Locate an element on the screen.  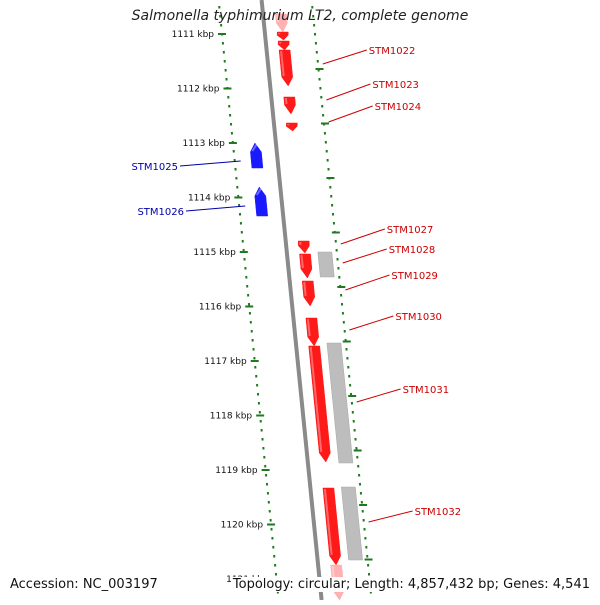
accession-label: Accession: NC_003197 is located at coordinates (84, 584).